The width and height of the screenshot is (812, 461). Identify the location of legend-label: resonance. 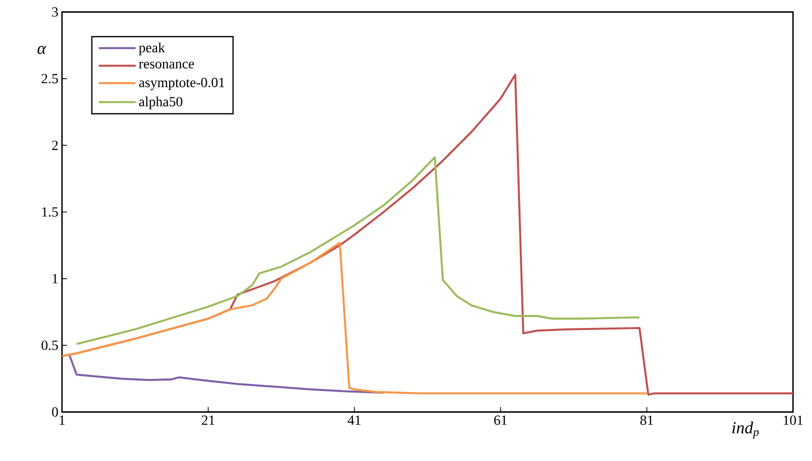
(166, 65).